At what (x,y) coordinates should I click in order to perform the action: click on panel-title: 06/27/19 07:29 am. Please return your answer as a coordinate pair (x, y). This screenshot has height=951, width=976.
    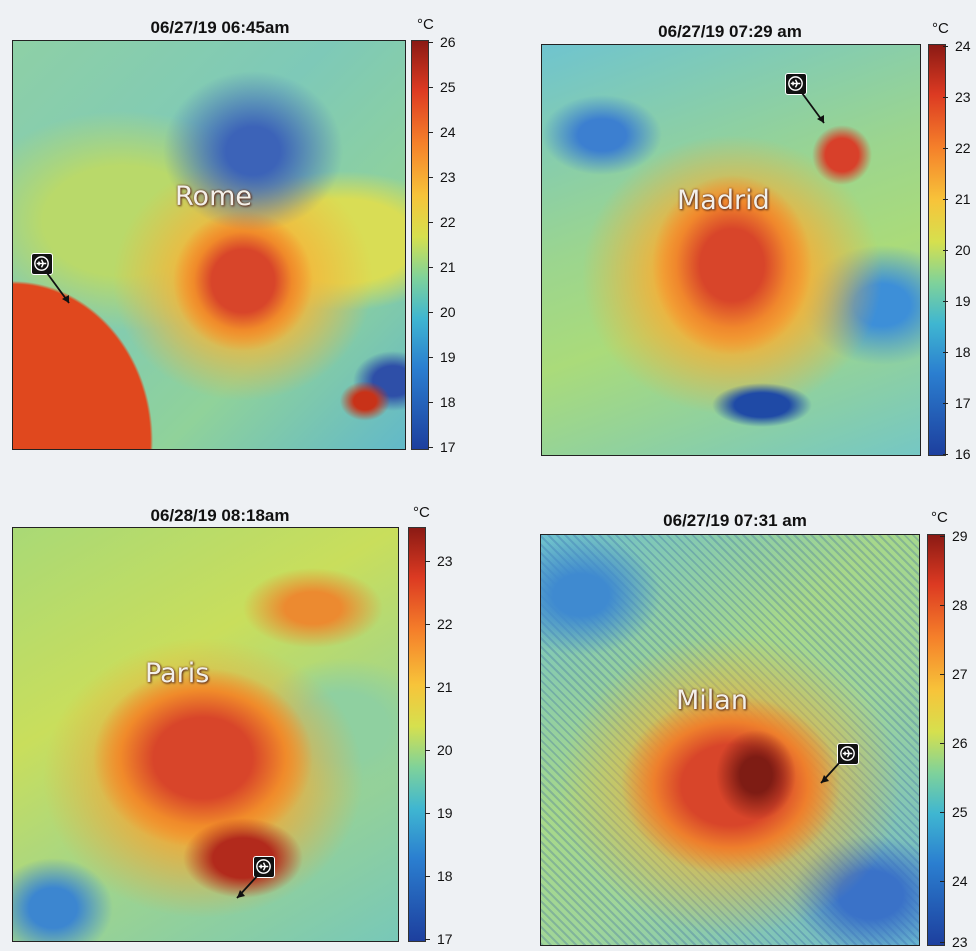
    Looking at the image, I should click on (730, 31).